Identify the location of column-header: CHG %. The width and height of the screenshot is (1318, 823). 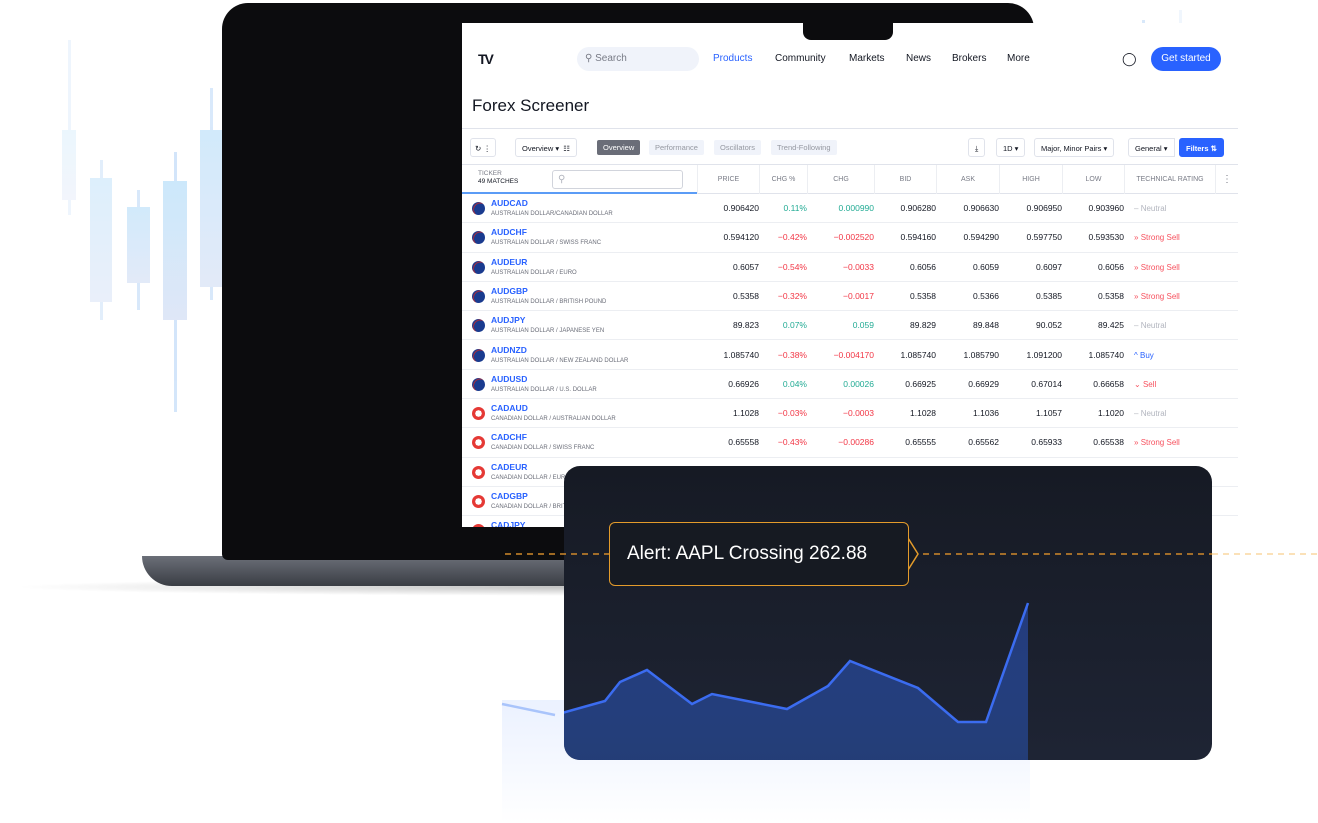
(783, 179).